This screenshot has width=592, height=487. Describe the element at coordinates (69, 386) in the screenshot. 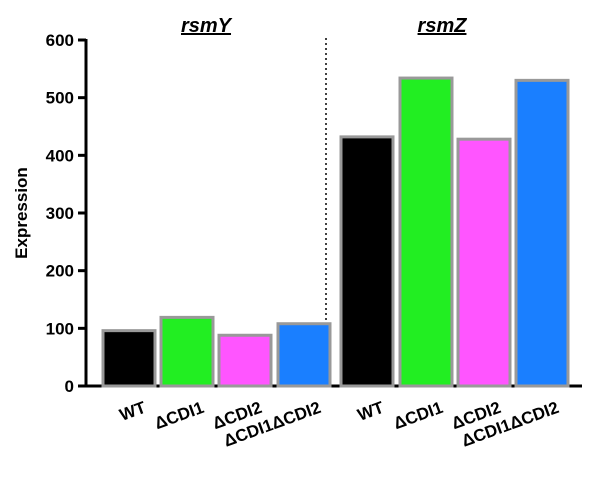

I see `y-tick-label: 0` at that location.